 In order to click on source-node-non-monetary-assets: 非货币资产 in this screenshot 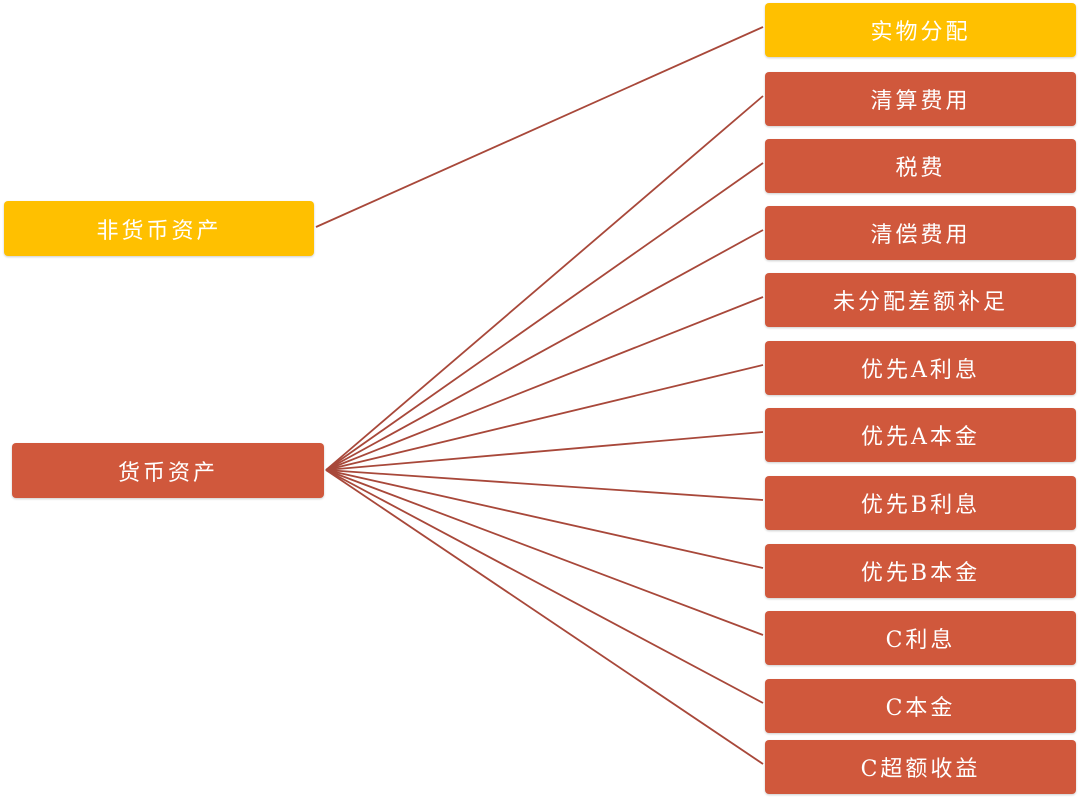, I will do `click(159, 228)`.